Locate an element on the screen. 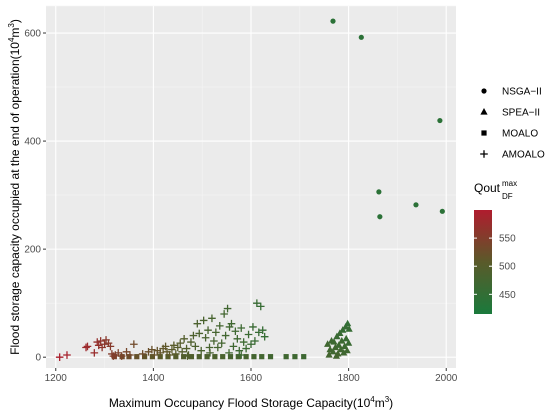 The width and height of the screenshot is (550, 415). y-tick-label: 600 is located at coordinates (32, 34).